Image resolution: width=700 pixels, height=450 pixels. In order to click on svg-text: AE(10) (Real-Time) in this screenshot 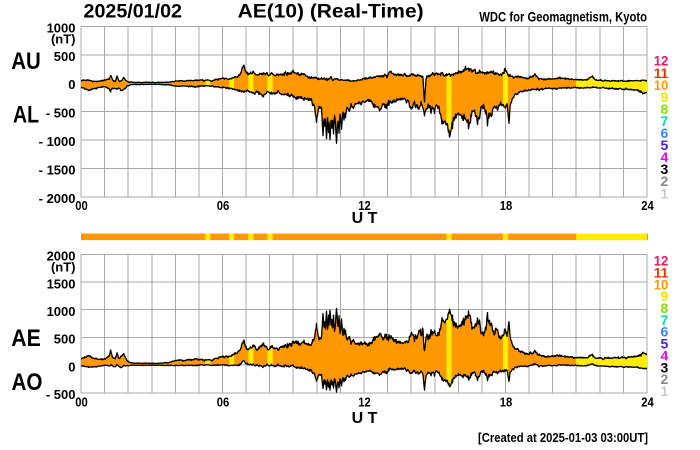, I will do `click(331, 12)`.